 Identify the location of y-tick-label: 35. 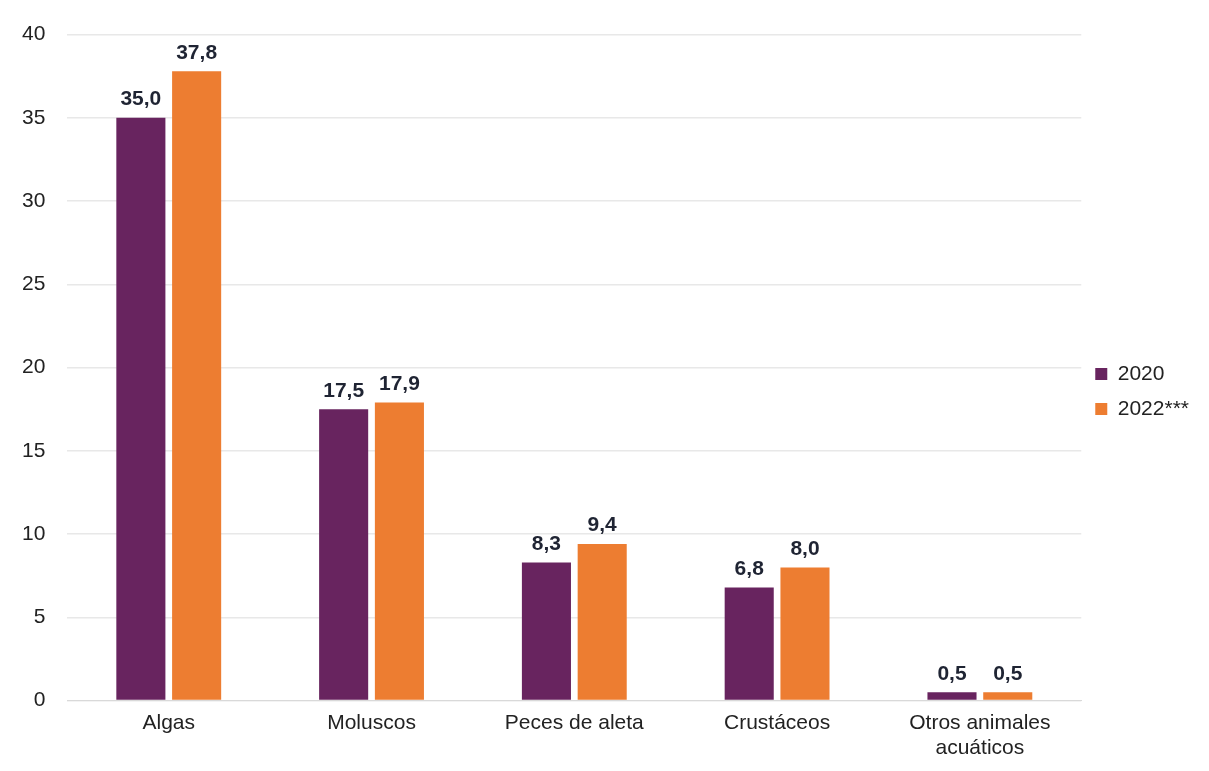
(34, 116).